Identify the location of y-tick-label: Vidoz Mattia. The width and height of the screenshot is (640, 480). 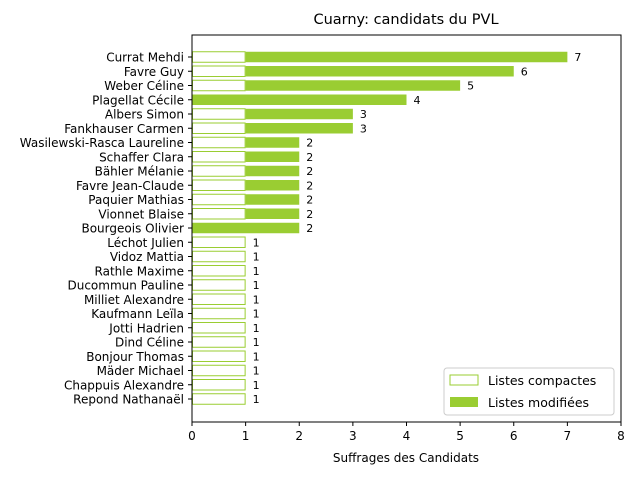
(147, 257).